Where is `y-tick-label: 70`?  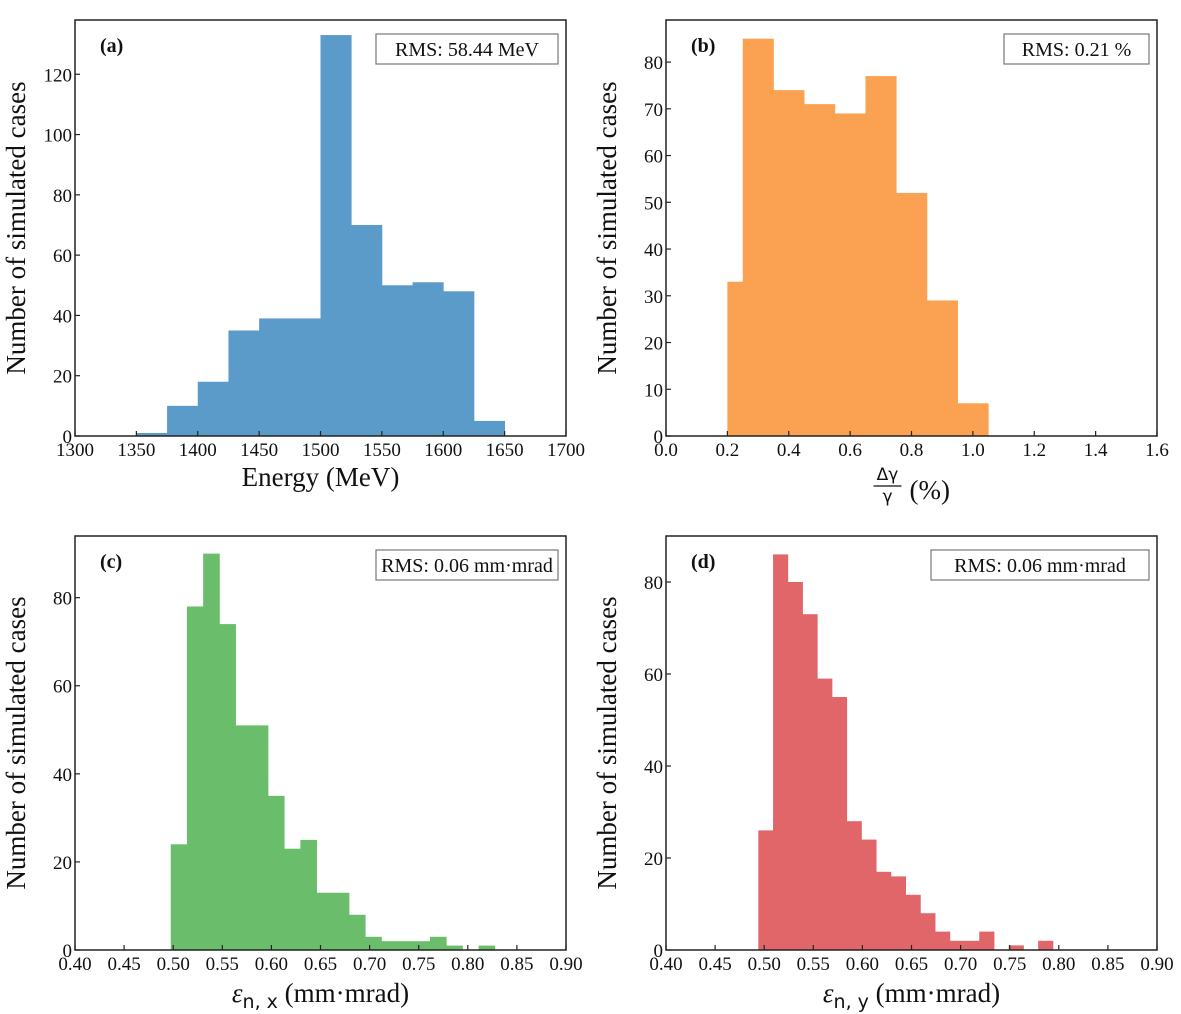
y-tick-label: 70 is located at coordinates (653, 110).